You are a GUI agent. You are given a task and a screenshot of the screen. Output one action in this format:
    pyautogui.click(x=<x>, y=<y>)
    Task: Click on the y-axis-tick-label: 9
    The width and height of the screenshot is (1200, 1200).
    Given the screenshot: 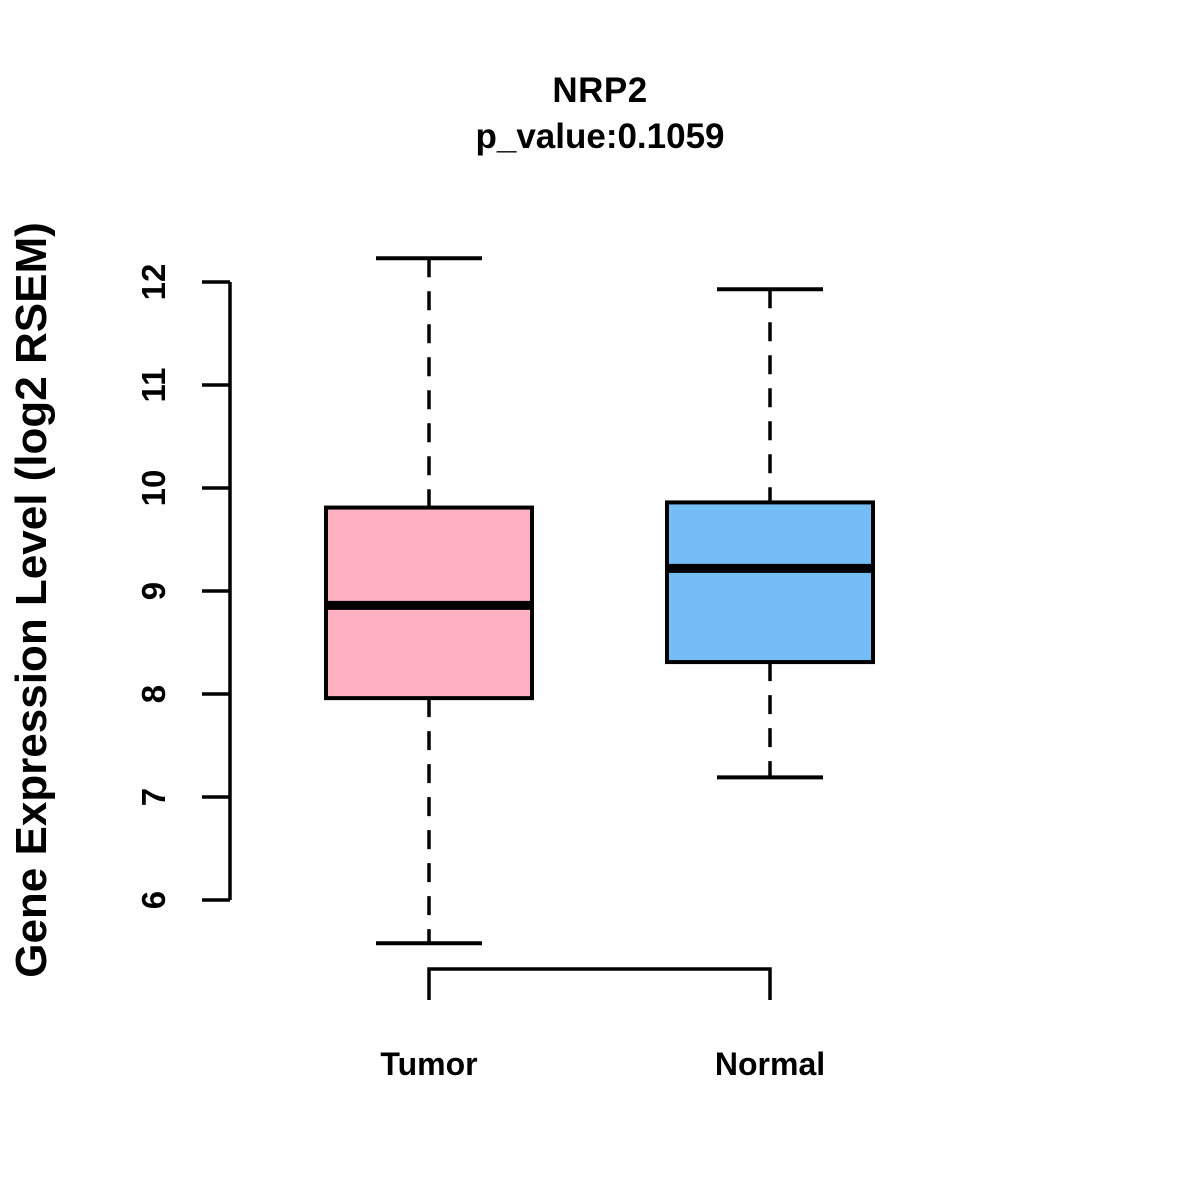 What is the action you would take?
    pyautogui.click(x=153, y=591)
    